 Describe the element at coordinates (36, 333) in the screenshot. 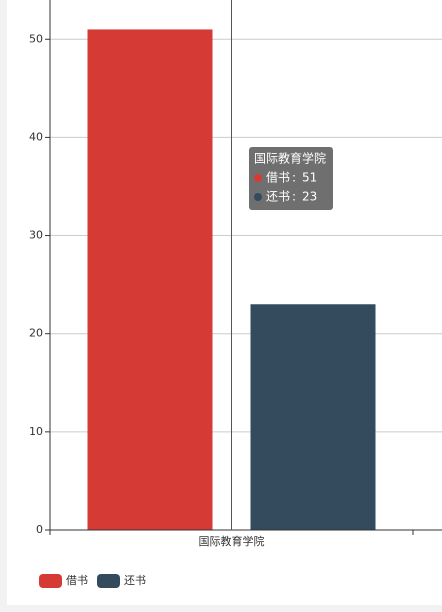

I see `y-tick-label: 20` at that location.